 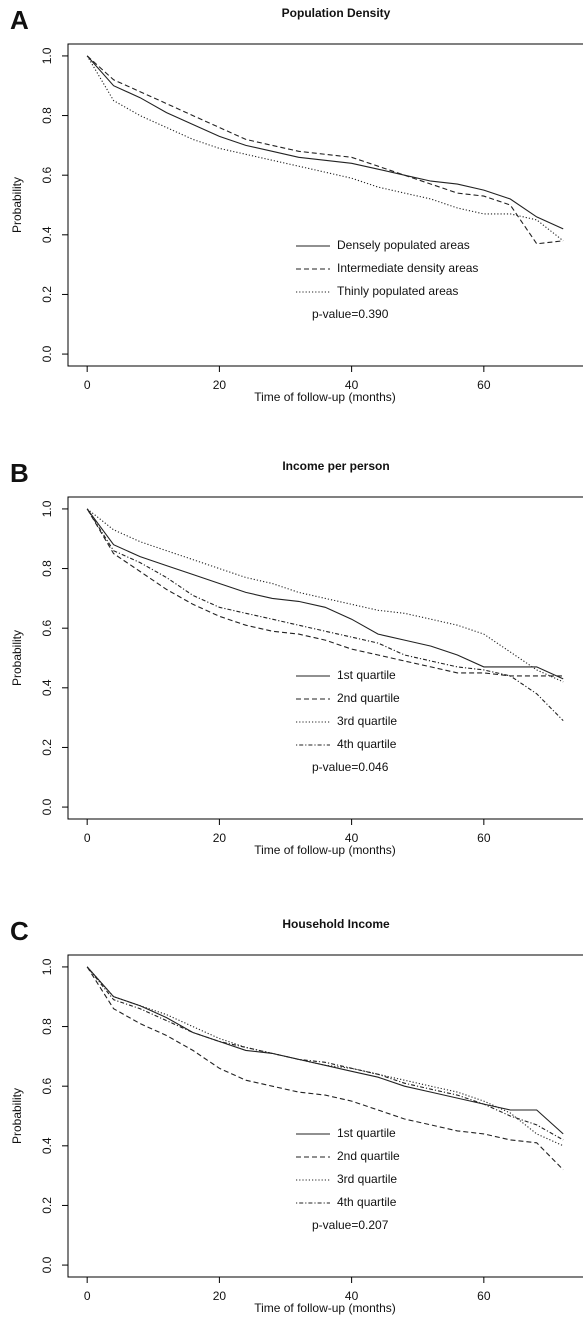 What do you see at coordinates (407, 268) in the screenshot?
I see `legend-label: Intermediate density areas` at bounding box center [407, 268].